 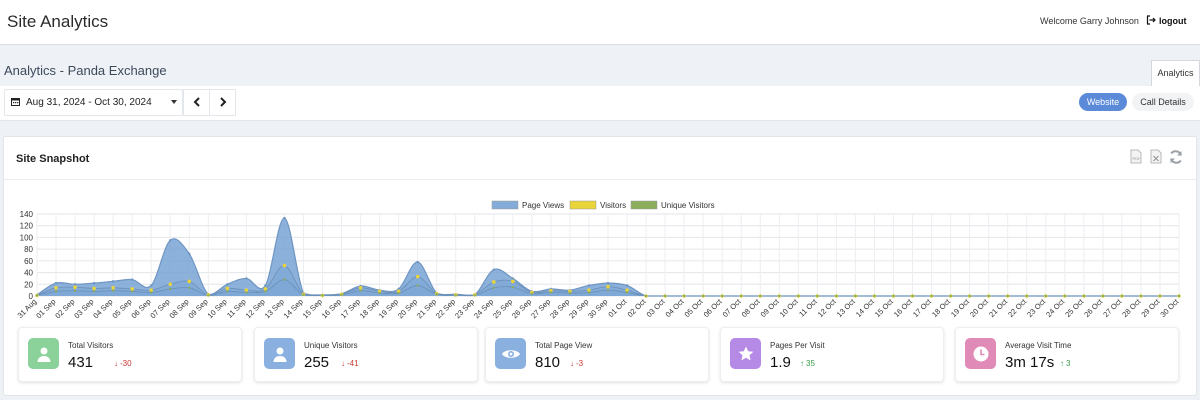 What do you see at coordinates (116, 363) in the screenshot?
I see `arrow-down-icon: ↓` at bounding box center [116, 363].